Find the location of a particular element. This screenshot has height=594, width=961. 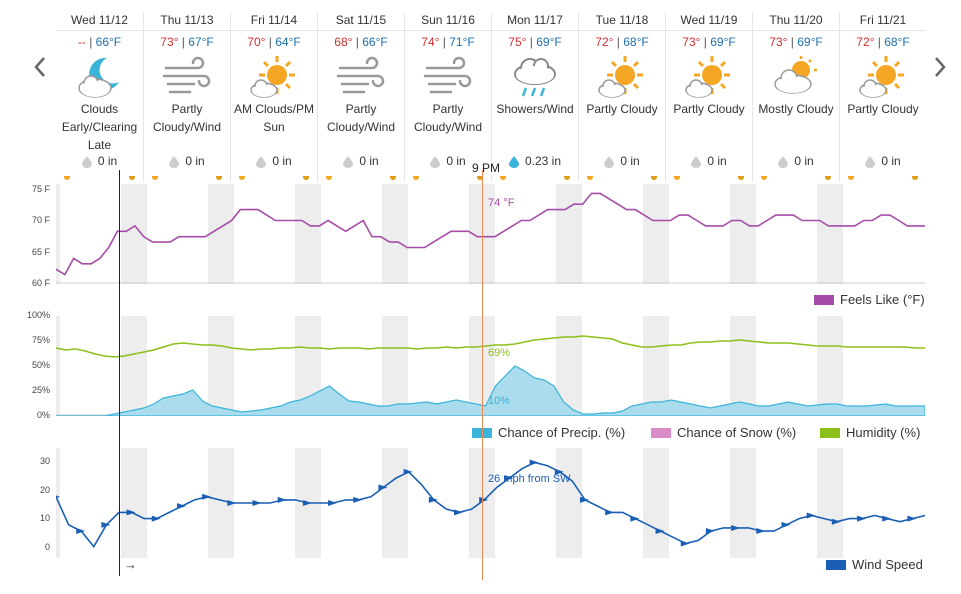

snow-legend: Chance of Snow (%) is located at coordinates (723, 432).